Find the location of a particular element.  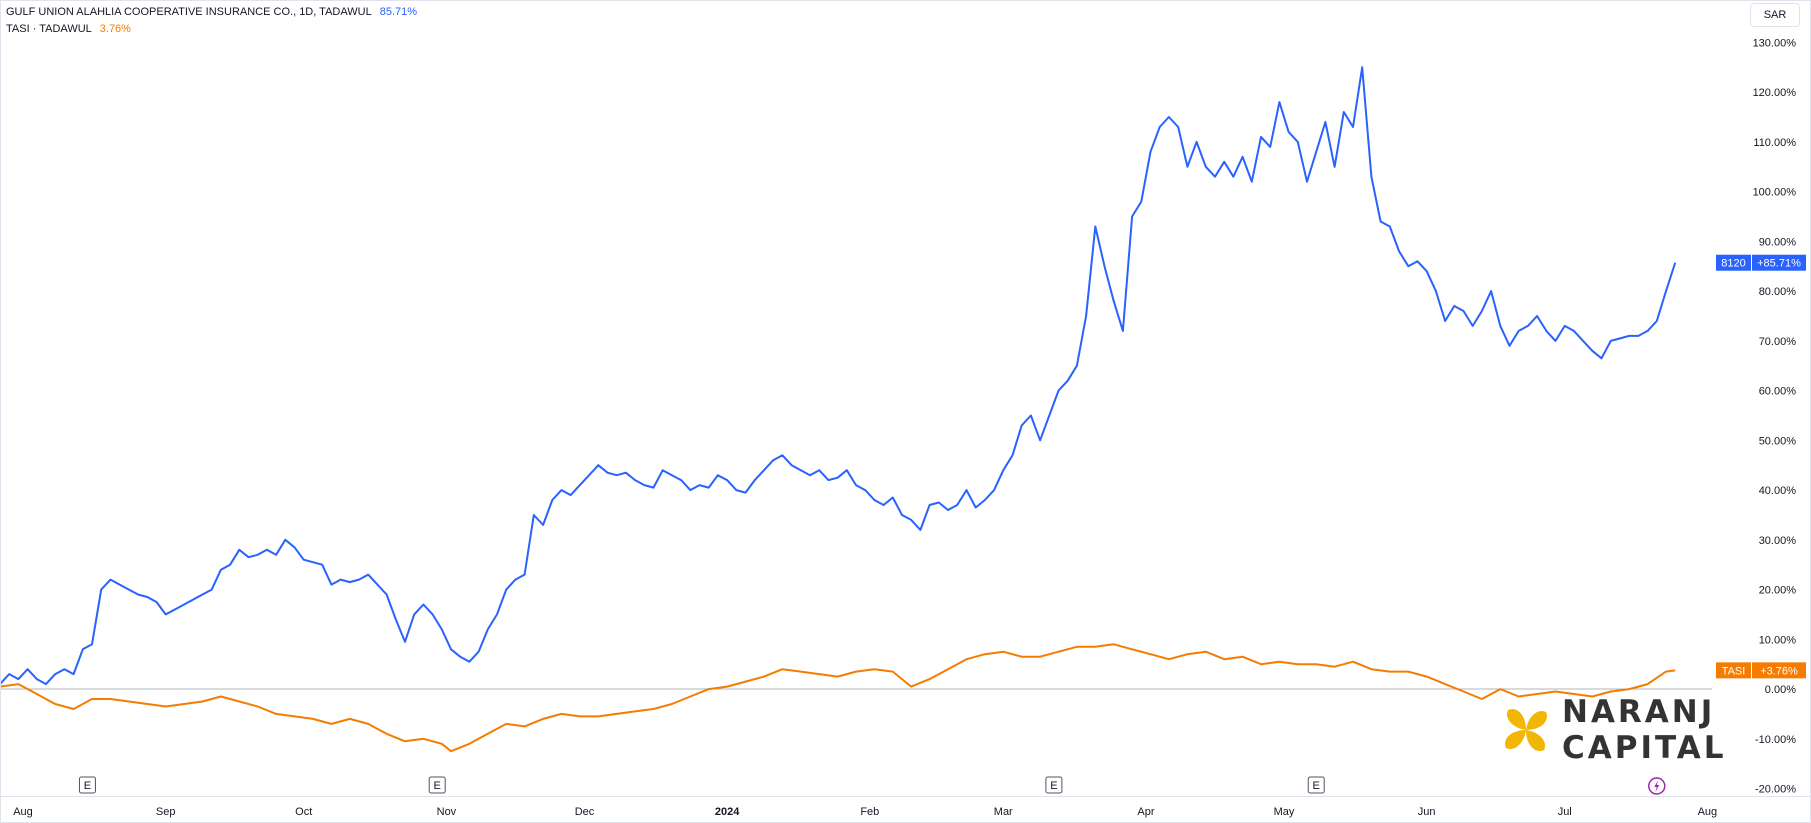

price-tags: 8120 +85.71% TASI +3.76% is located at coordinates (1761, 466).